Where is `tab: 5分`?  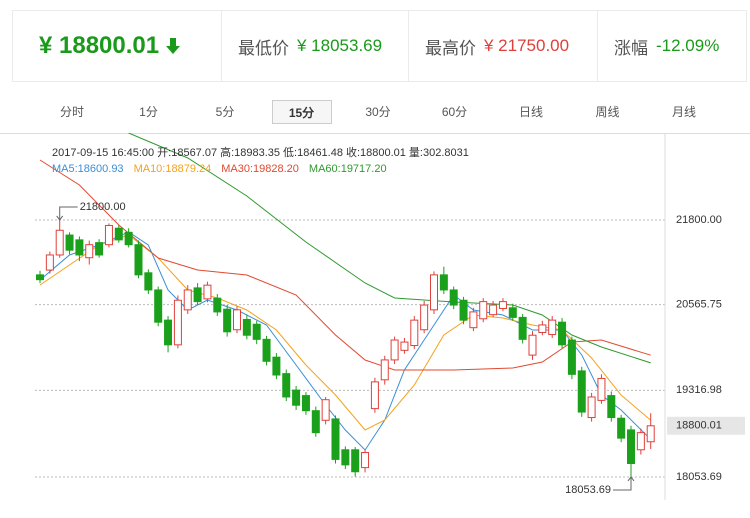
tab: 5分 is located at coordinates (225, 112).